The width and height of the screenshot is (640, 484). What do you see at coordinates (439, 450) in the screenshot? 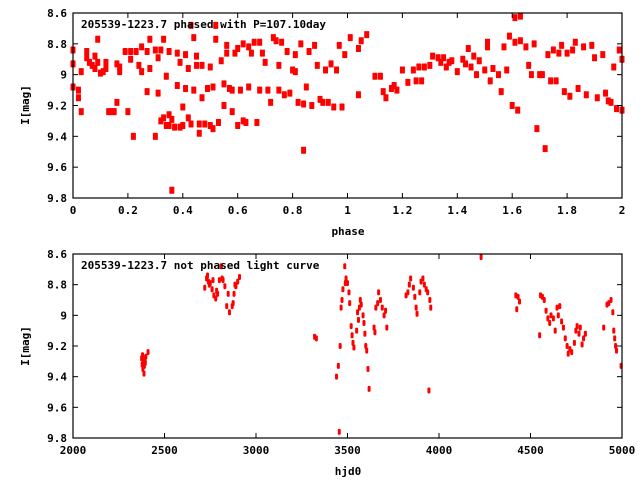
I see `x-tick-label: 4000` at bounding box center [439, 450].